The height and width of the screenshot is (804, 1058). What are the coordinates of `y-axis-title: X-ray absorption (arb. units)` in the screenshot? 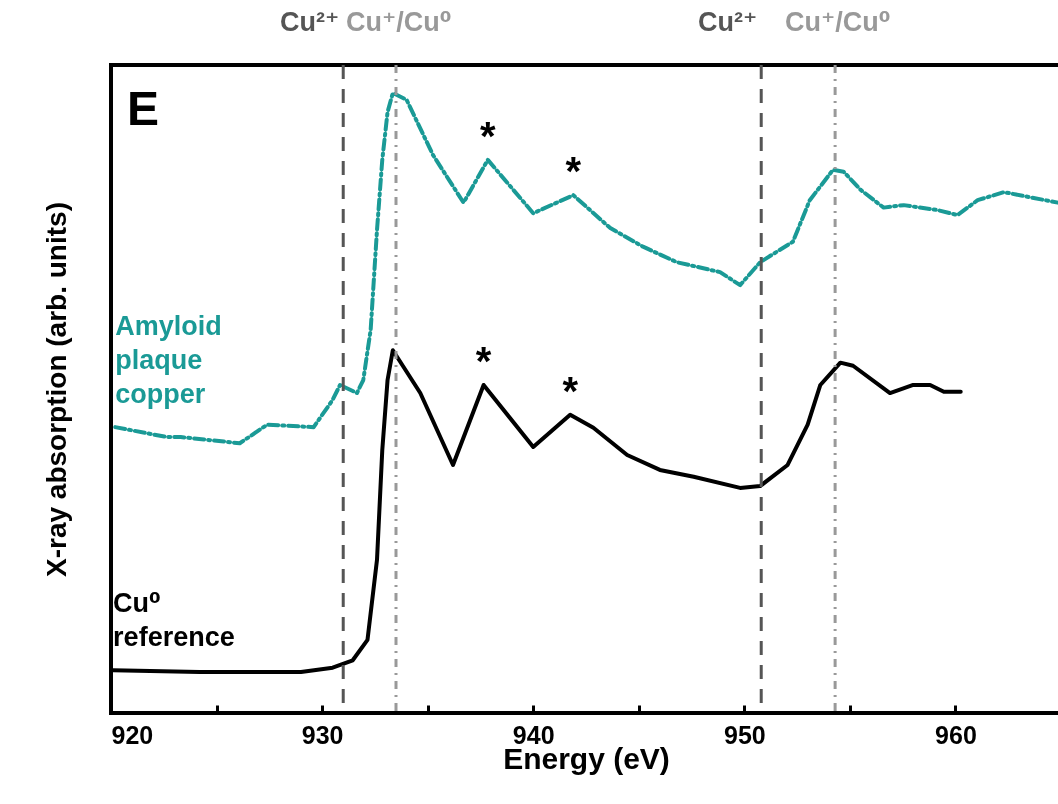 It's located at (56, 389).